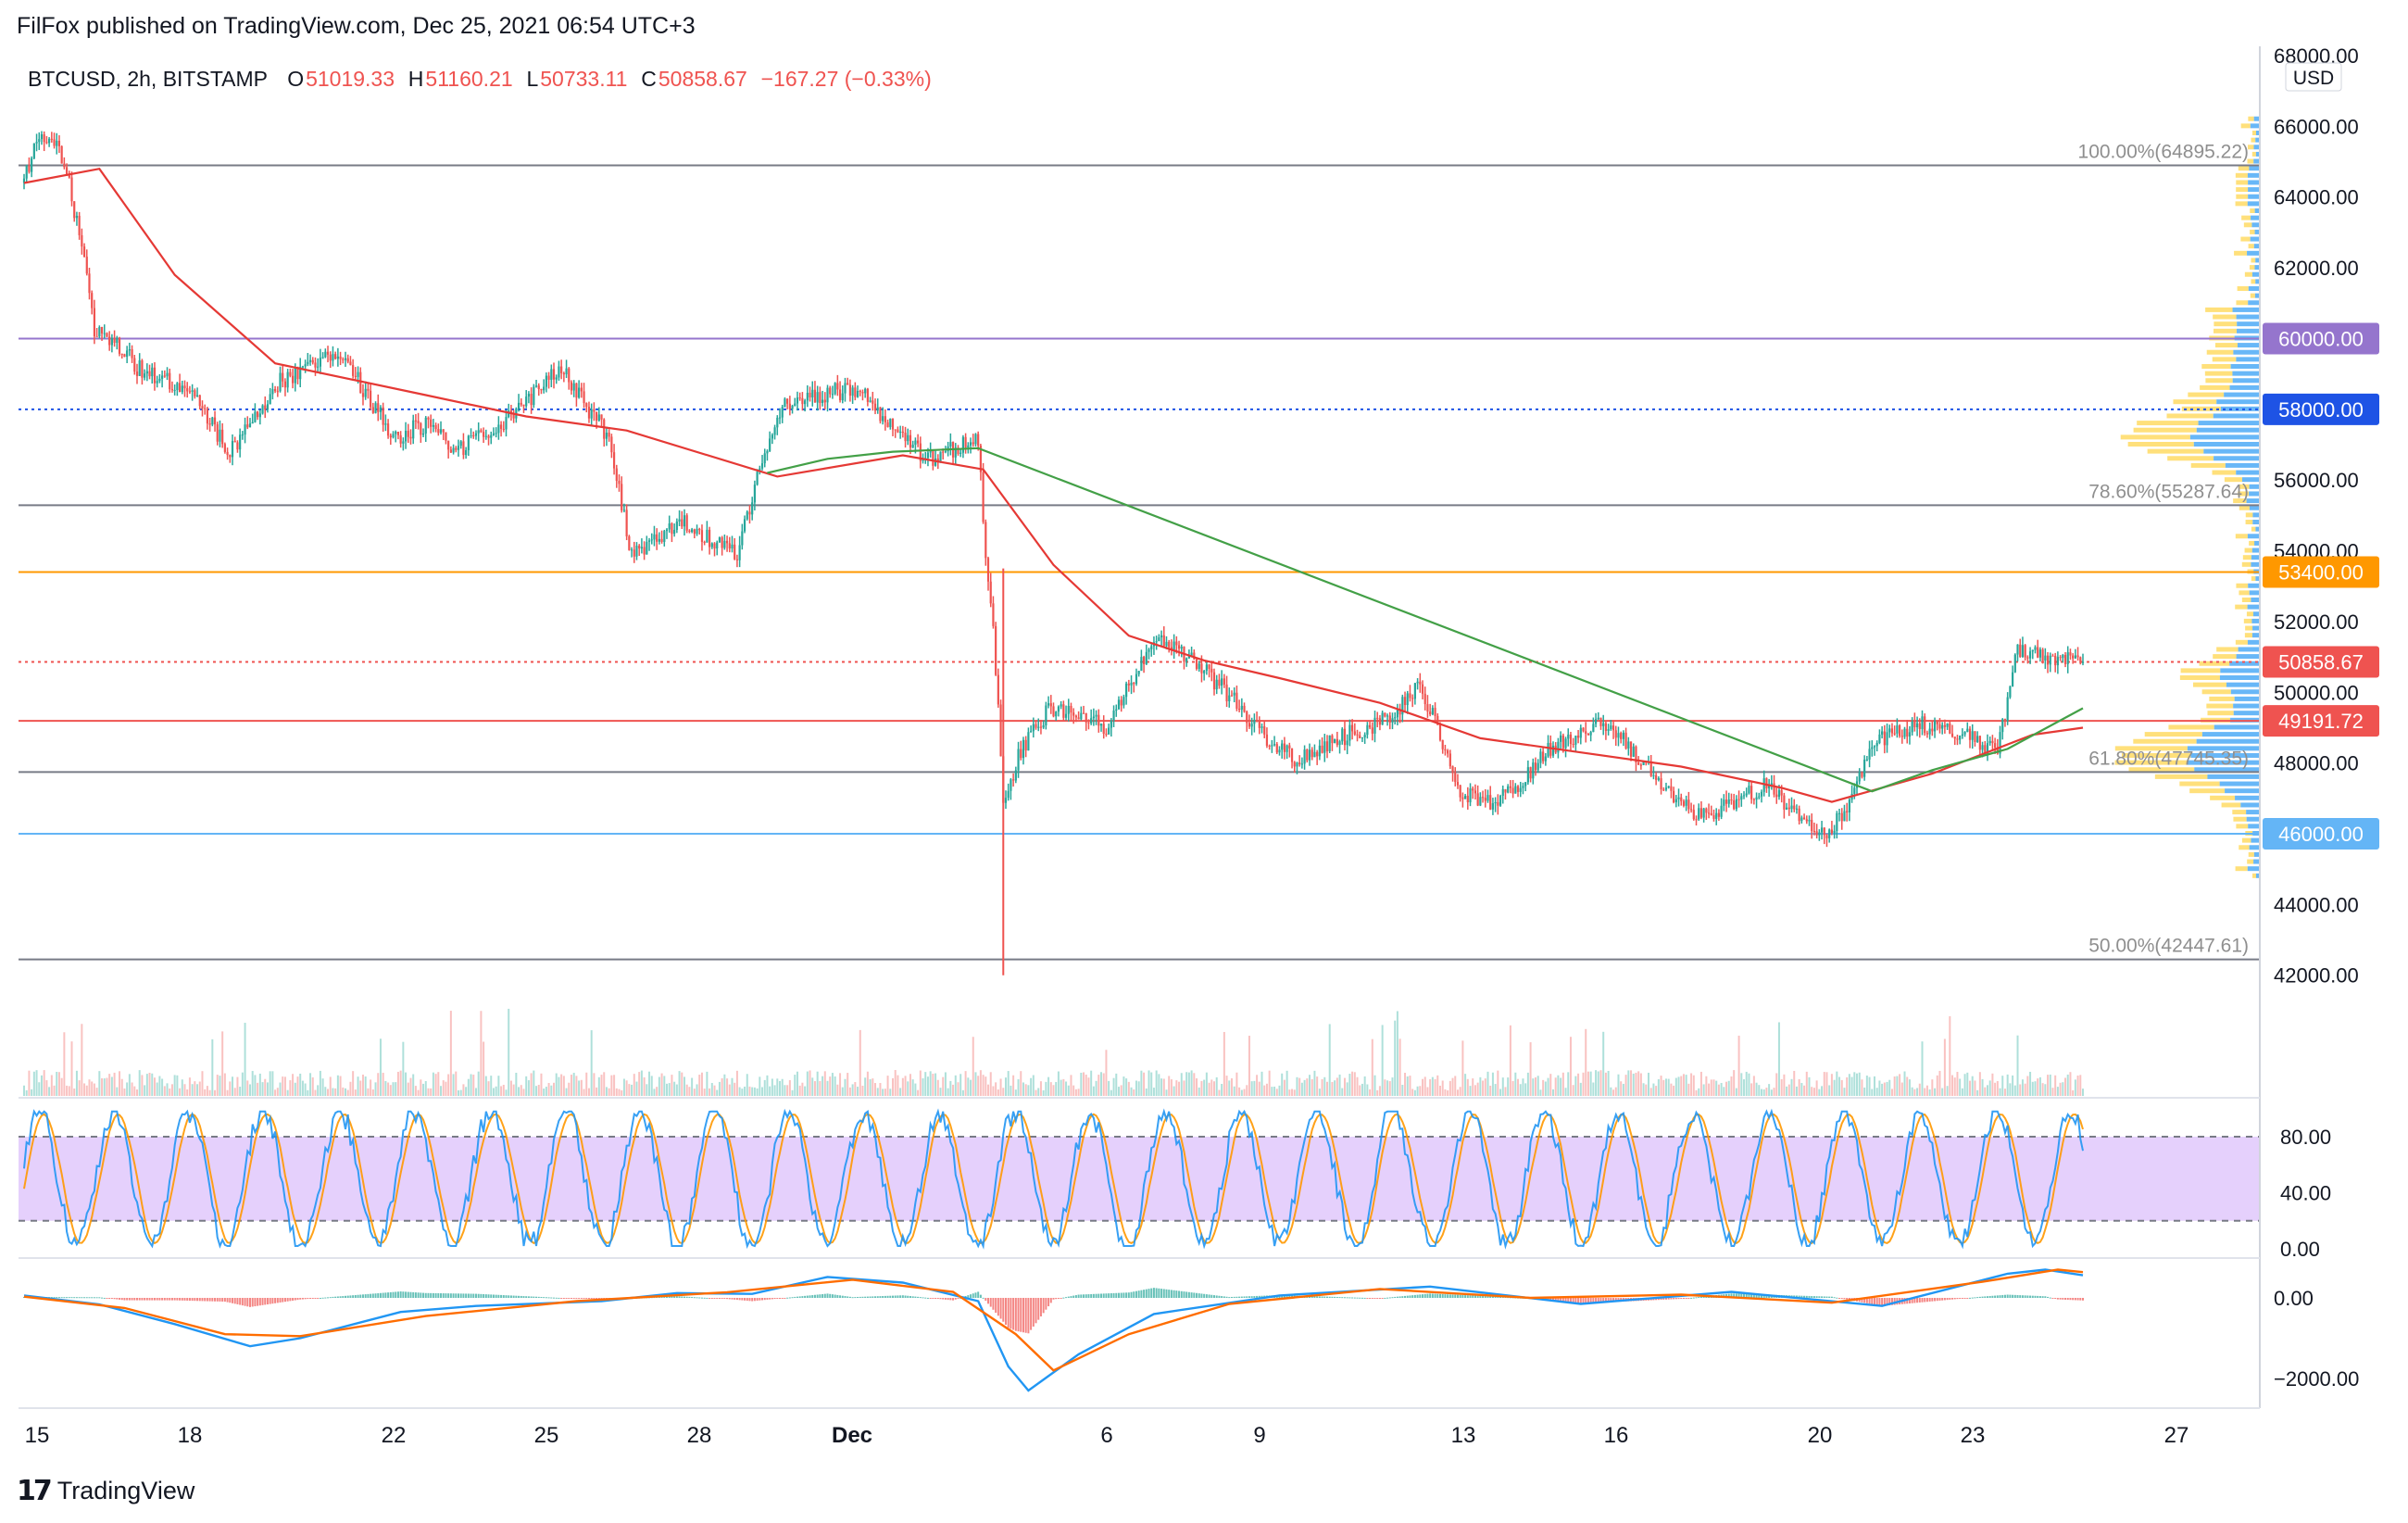 This screenshot has height=1523, width=2408. I want to click on tradingview-logo: 𝟭𝟳 TradingView, so click(105, 1491).